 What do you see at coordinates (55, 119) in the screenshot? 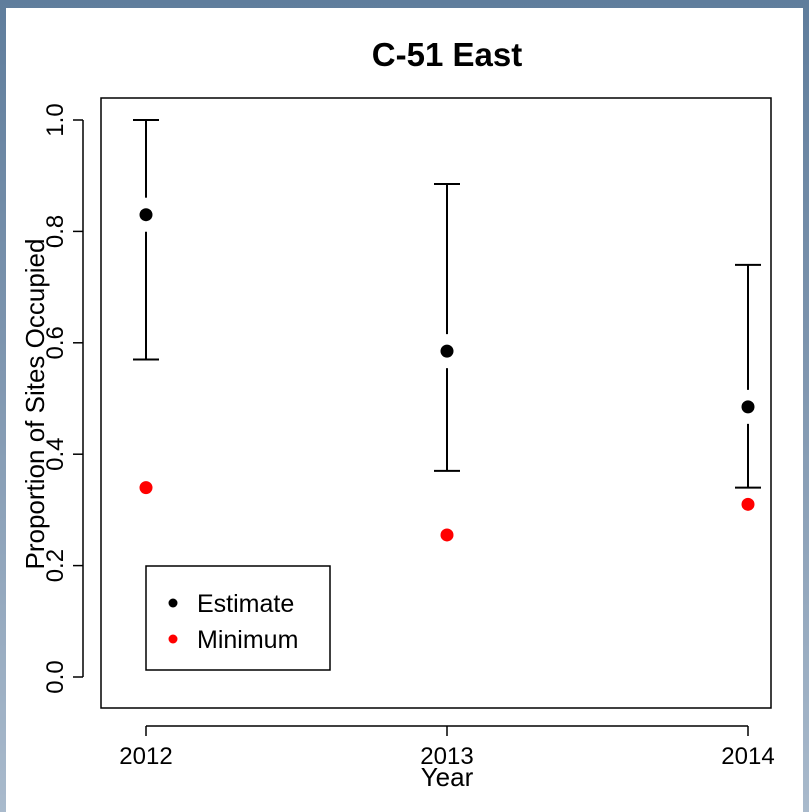
I see `y-tick-label: 1.0` at bounding box center [55, 119].